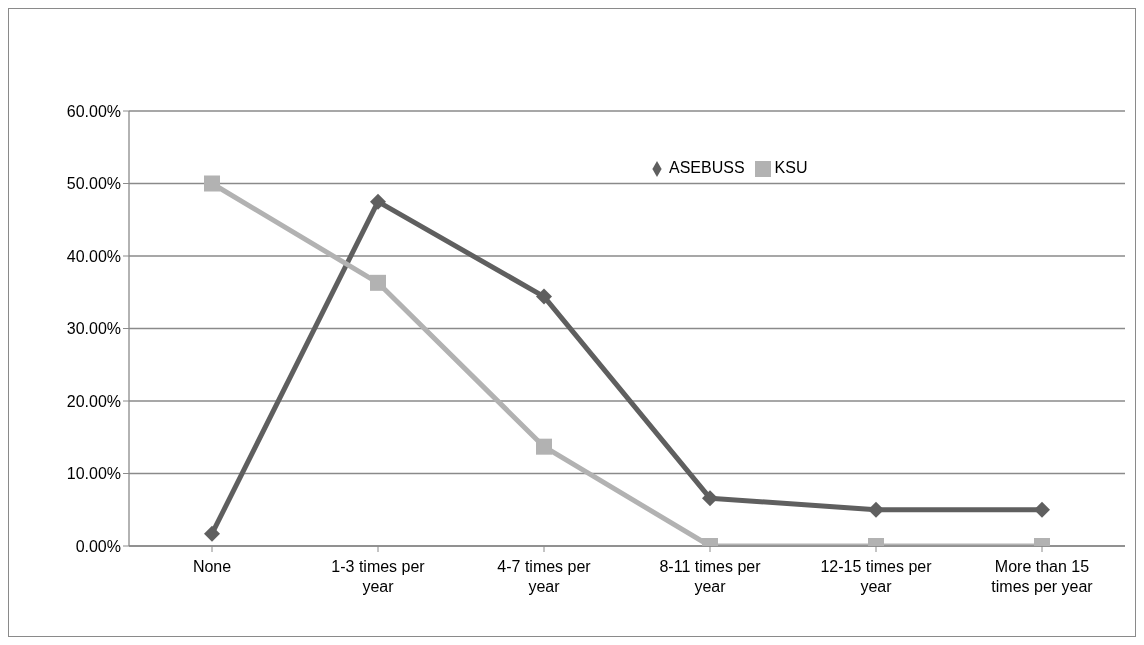 The image size is (1144, 645). I want to click on x-tick-label: None, so click(212, 566).